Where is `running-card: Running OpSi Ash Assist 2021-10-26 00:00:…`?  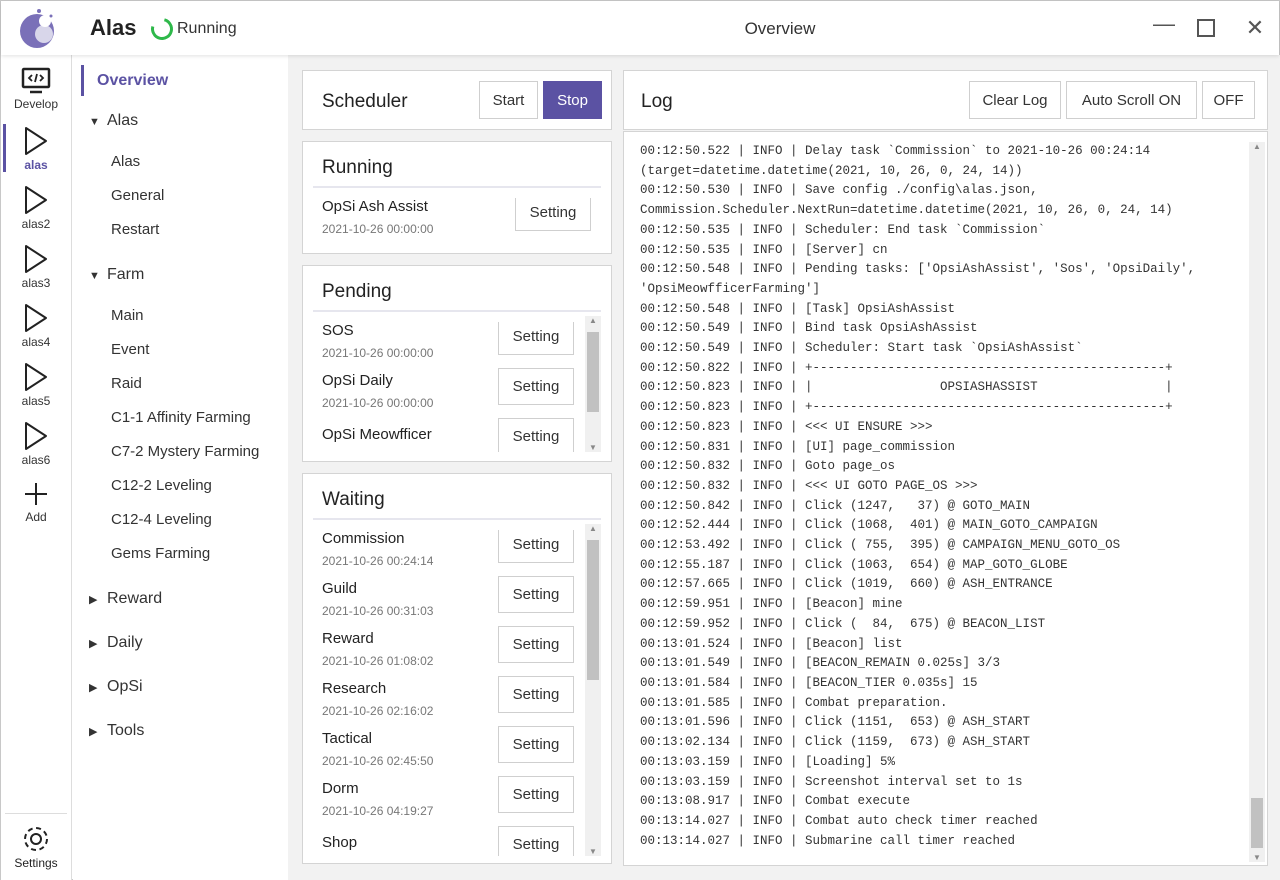
running-card: Running OpSi Ash Assist 2021-10-26 00:00:… is located at coordinates (457, 197).